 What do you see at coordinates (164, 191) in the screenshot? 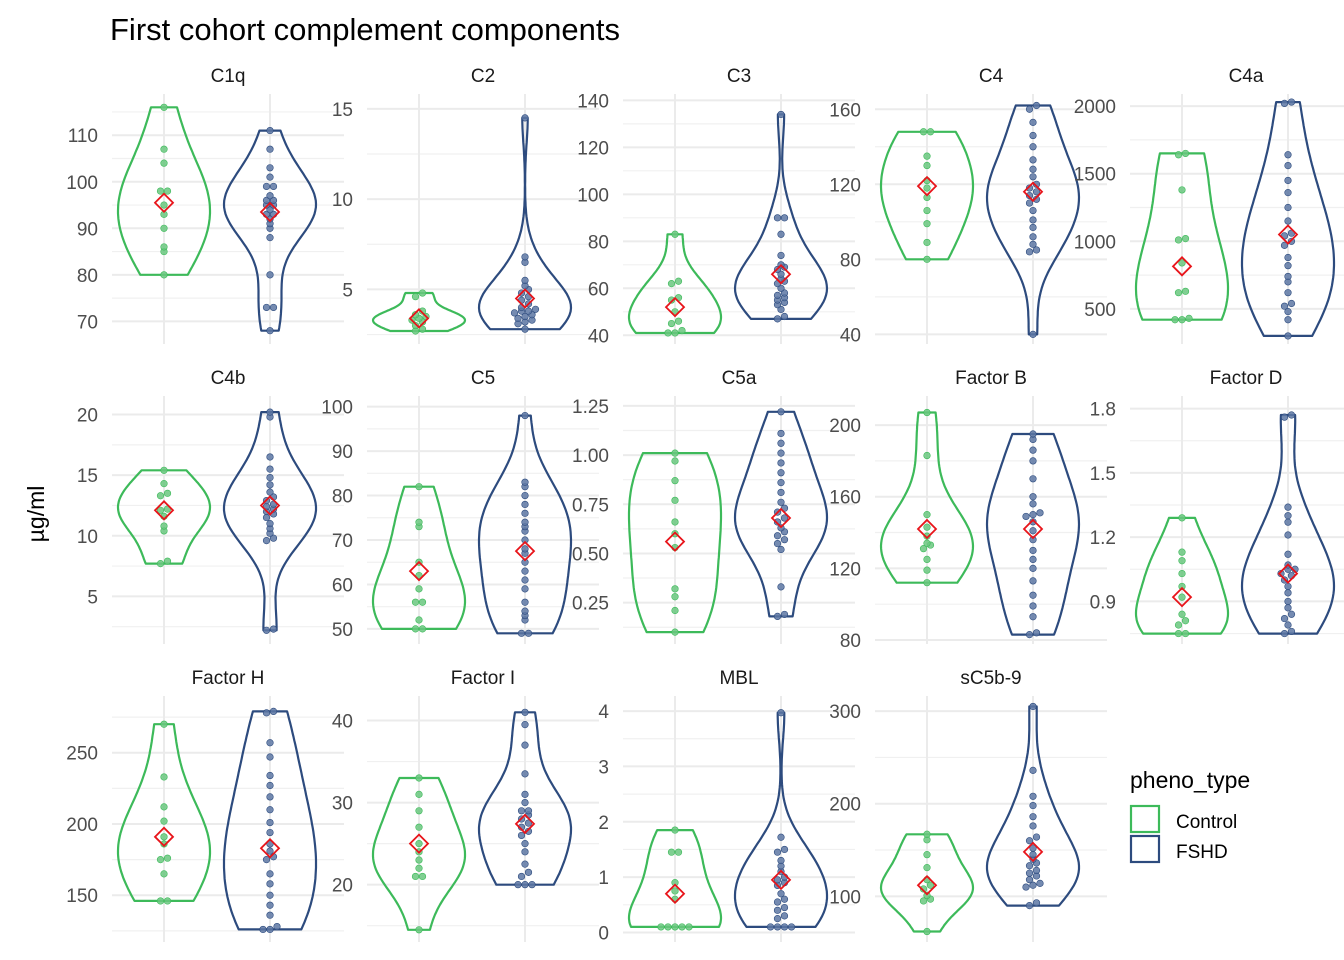
I see `violin-c1q-control` at bounding box center [164, 191].